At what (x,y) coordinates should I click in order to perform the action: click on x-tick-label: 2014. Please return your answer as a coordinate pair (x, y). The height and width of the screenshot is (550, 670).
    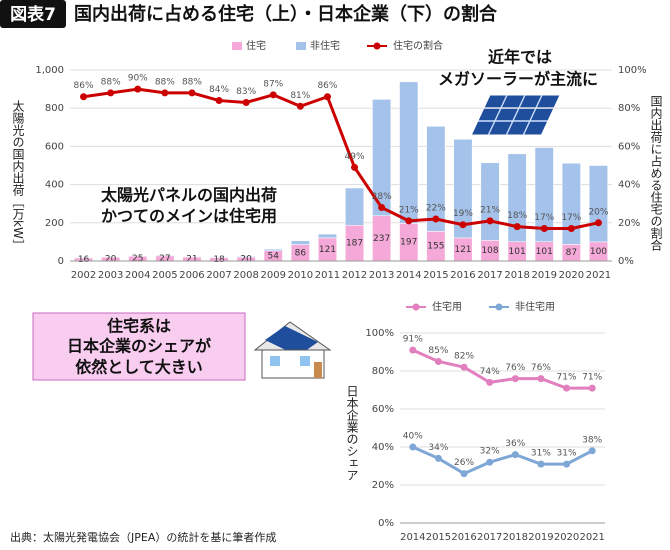
    Looking at the image, I should click on (412, 537).